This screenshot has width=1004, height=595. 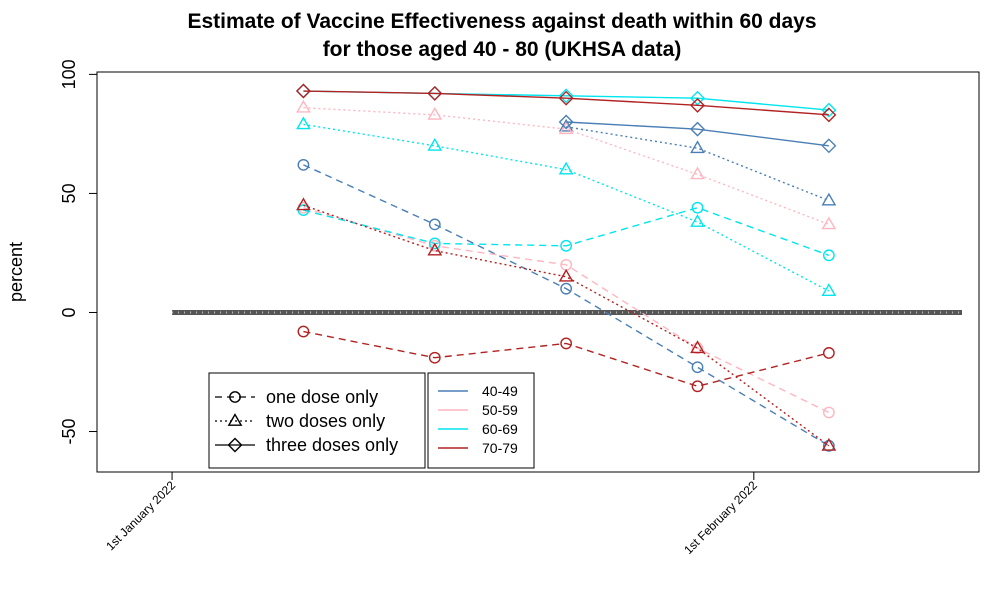 I want to click on x-tick-label: 1st January 2022, so click(x=140, y=515).